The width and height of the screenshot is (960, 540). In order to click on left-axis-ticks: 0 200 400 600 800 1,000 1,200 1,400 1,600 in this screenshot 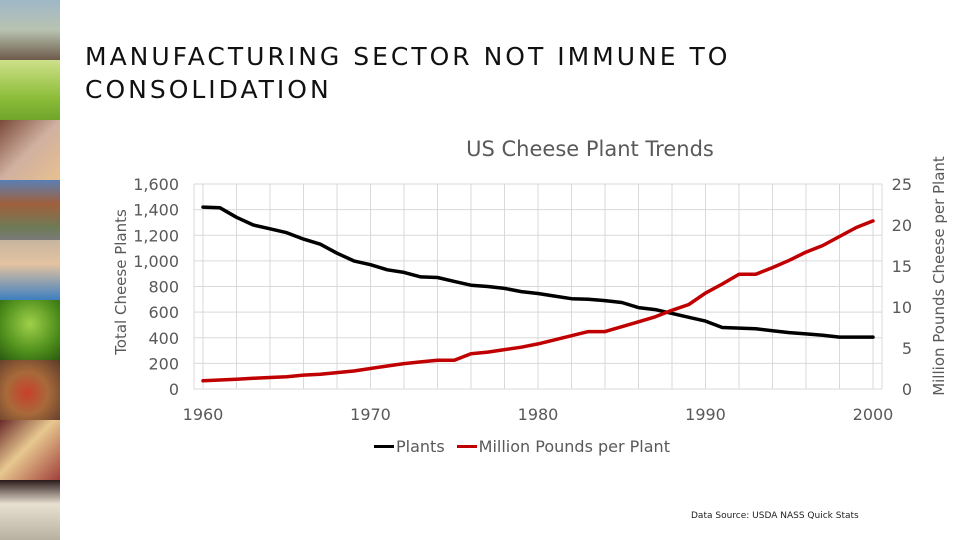, I will do `click(156, 287)`.